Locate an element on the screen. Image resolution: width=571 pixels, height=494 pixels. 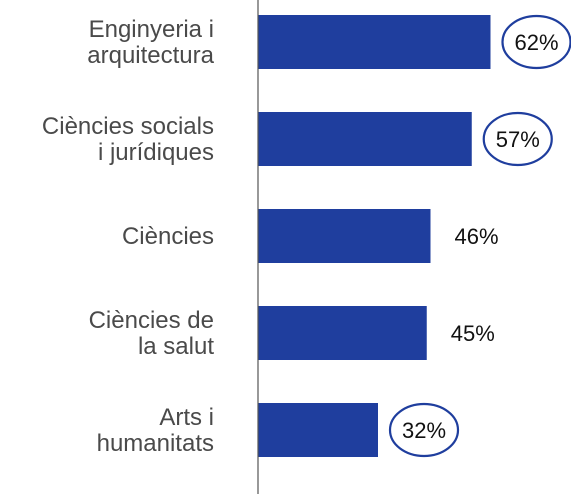
category-label-line: Ciències de is located at coordinates (151, 320).